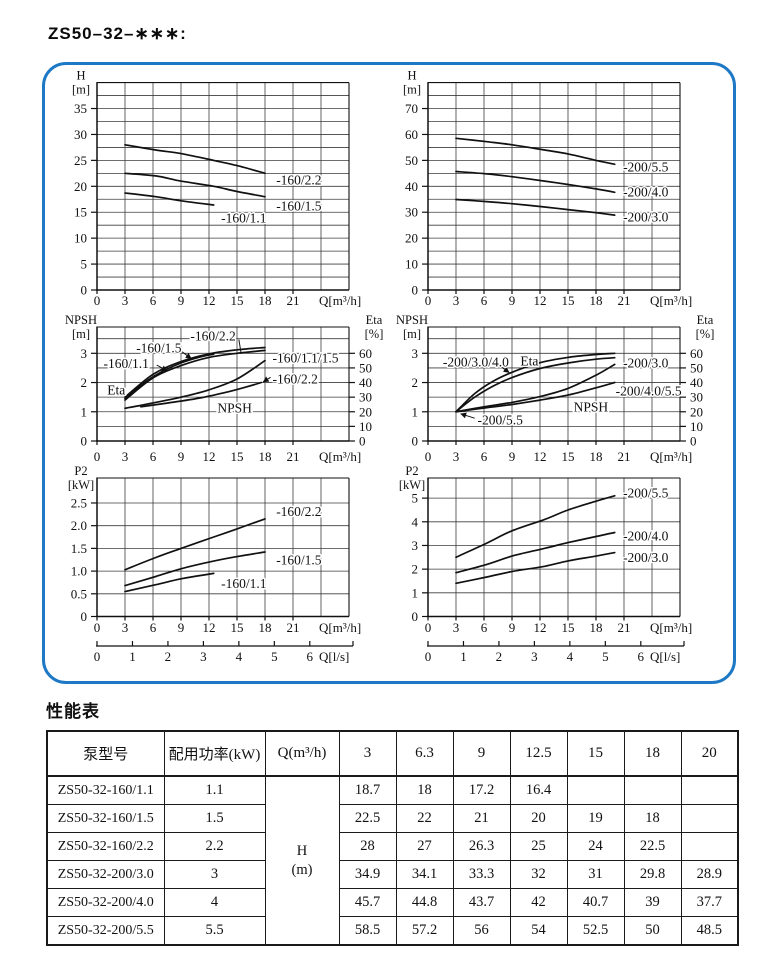  Describe the element at coordinates (81, 334) in the screenshot. I see `svg-text: [m]` at that location.